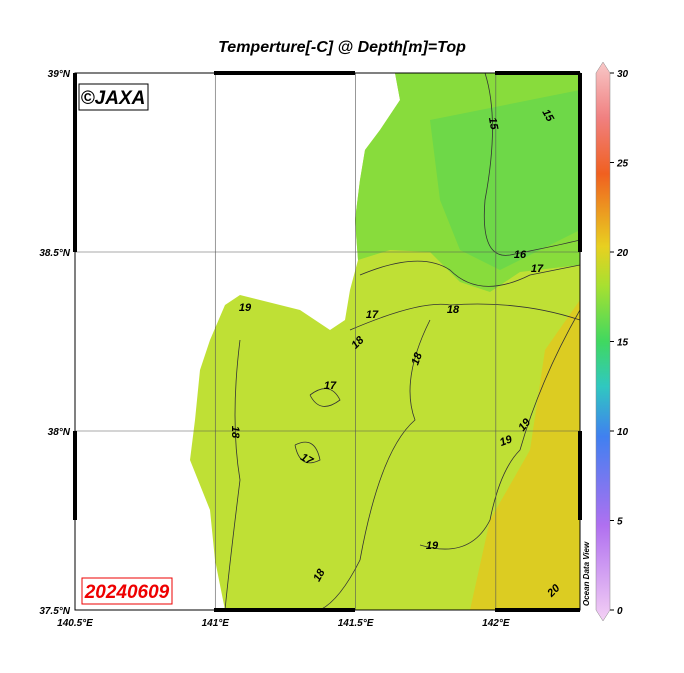 The height and width of the screenshot is (673, 684). I want to click on colorbar-label: 5, so click(620, 522).